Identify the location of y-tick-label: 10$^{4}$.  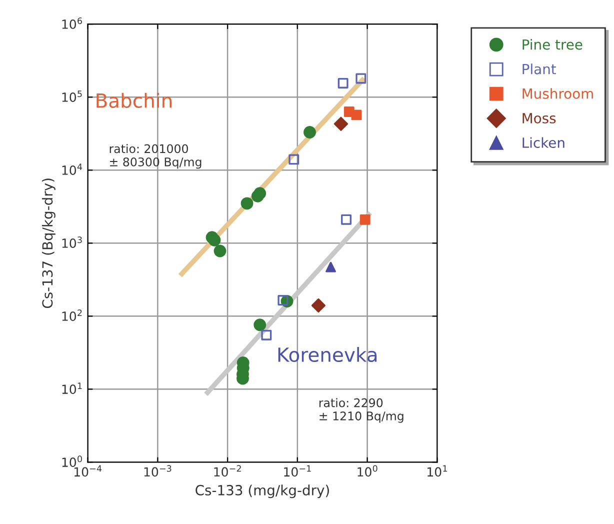
(72, 169).